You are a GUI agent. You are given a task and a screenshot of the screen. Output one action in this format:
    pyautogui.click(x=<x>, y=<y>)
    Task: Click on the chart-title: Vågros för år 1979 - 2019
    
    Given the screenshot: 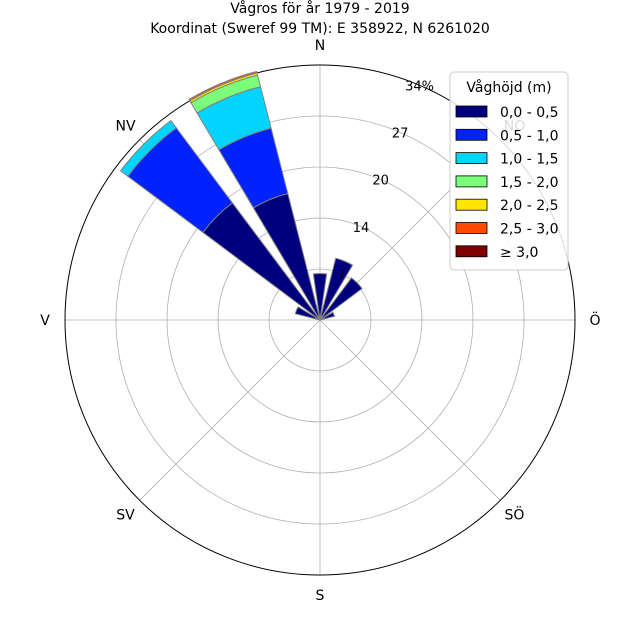 What is the action you would take?
    pyautogui.click(x=319, y=8)
    